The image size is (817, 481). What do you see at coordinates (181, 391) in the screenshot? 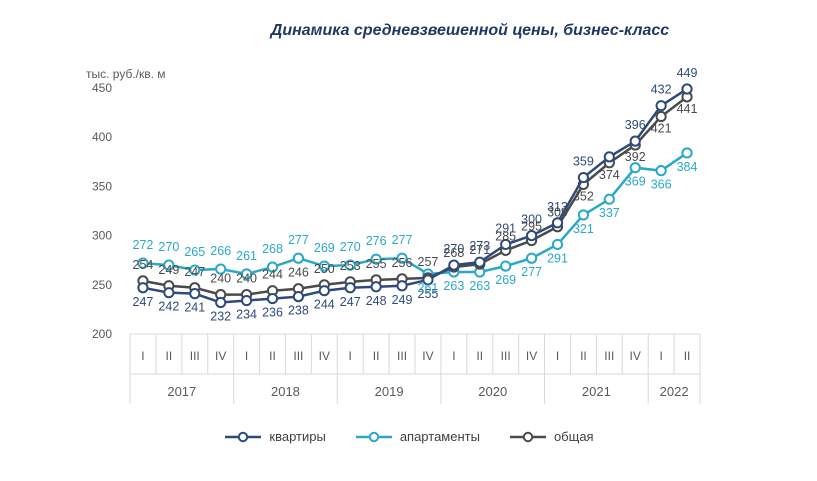
I see `year-label: 2017` at bounding box center [181, 391].